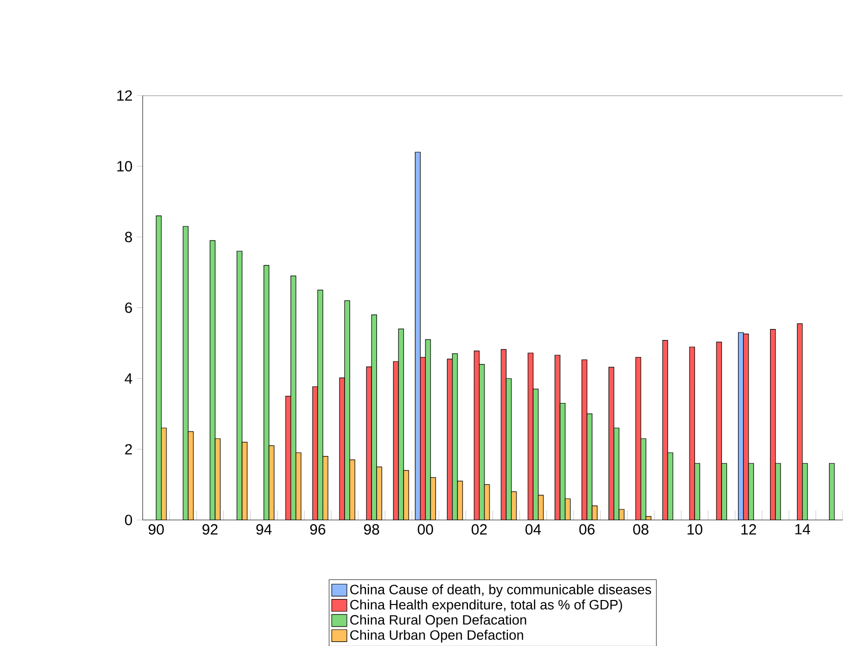  I want to click on legend-label: China Cause of death, by communicable diseases, so click(501, 590).